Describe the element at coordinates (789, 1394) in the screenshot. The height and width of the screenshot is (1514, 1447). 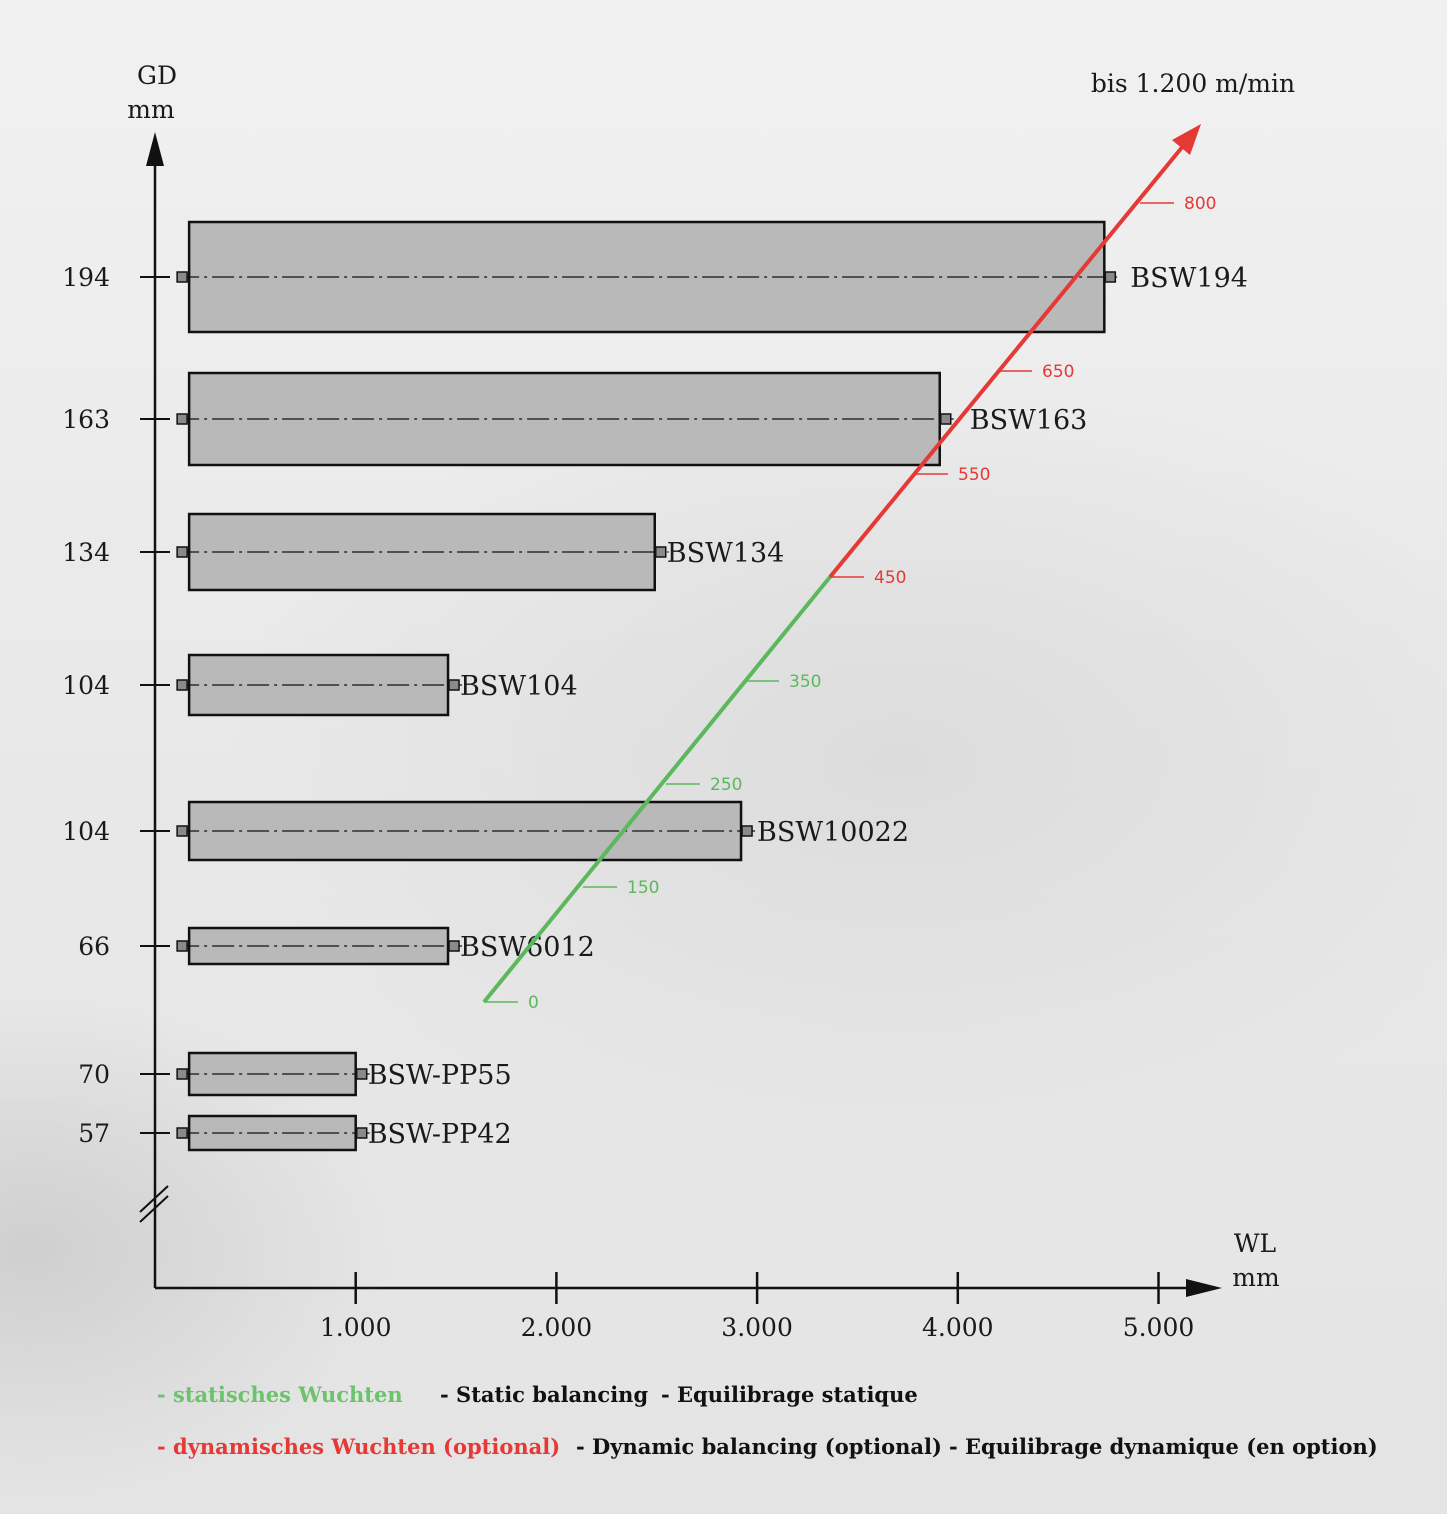
I see `legend-static-fr: - Equilibrage statique` at that location.